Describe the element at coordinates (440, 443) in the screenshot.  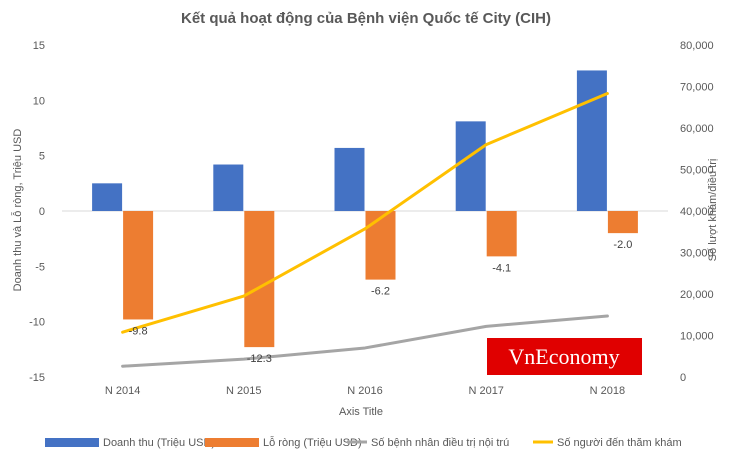
I see `legend-label: Số bệnh nhân điều trị nội trú` at that location.